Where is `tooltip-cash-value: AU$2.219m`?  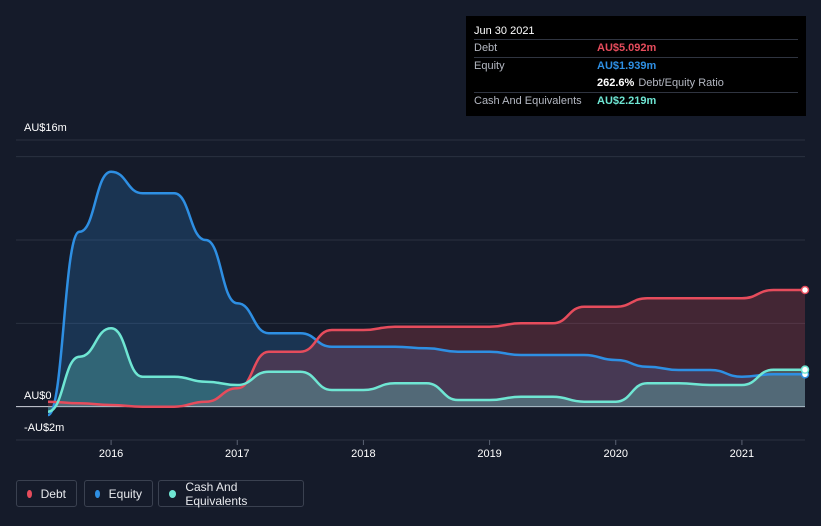
tooltip-cash-value: AU$2.219m is located at coordinates (627, 101).